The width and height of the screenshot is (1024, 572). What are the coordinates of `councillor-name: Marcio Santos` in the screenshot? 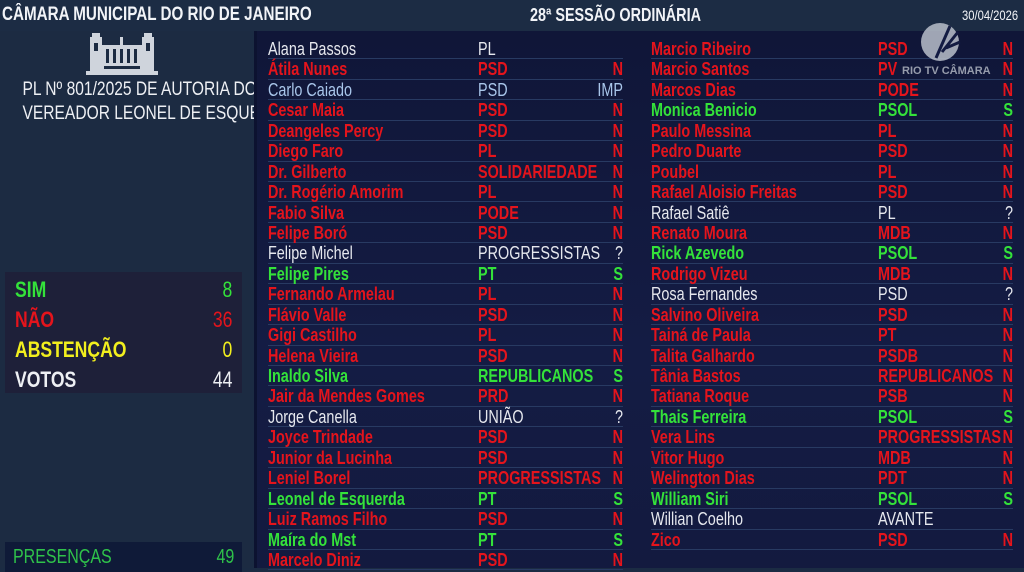 It's located at (700, 69).